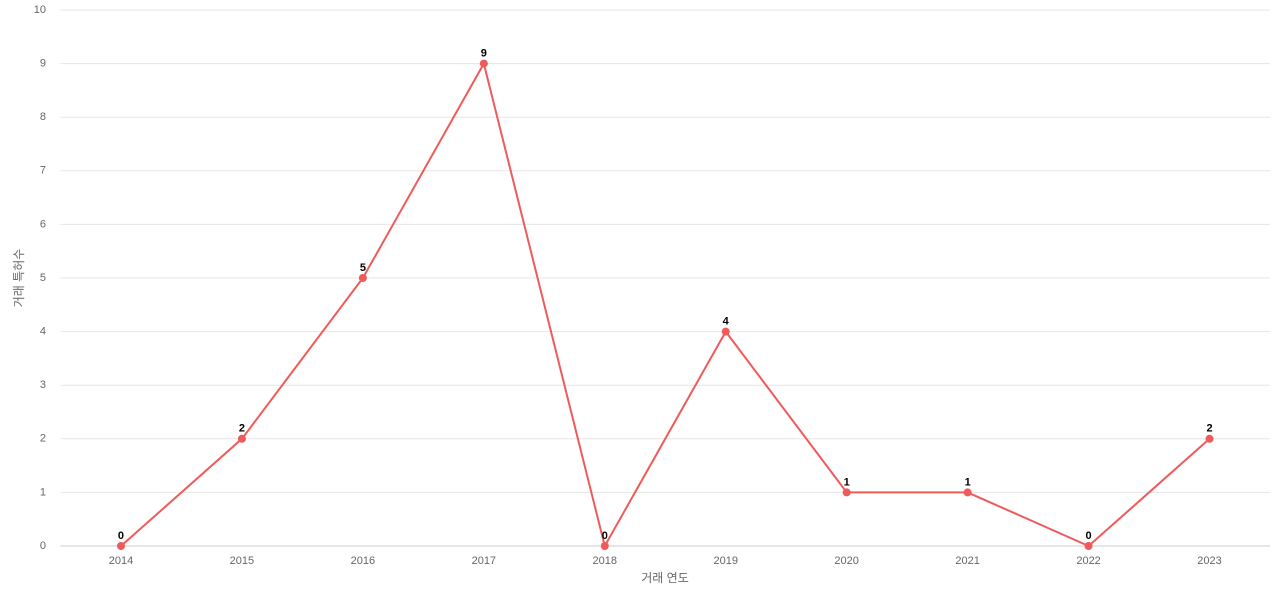  Describe the element at coordinates (43, 546) in the screenshot. I see `y-tick-label: 0` at that location.